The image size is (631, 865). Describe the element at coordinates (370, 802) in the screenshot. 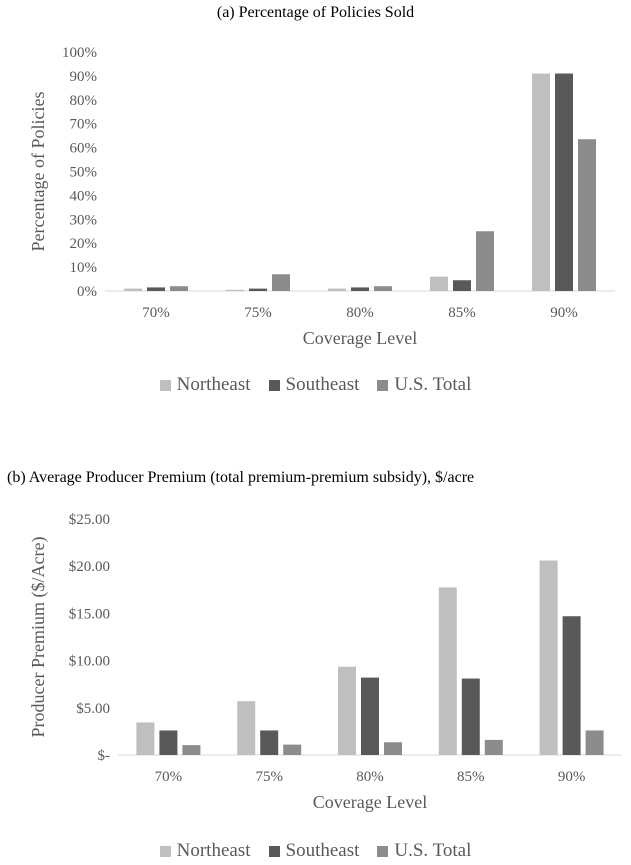

I see `chart-b-x-axis-title: Coverage Level` at that location.